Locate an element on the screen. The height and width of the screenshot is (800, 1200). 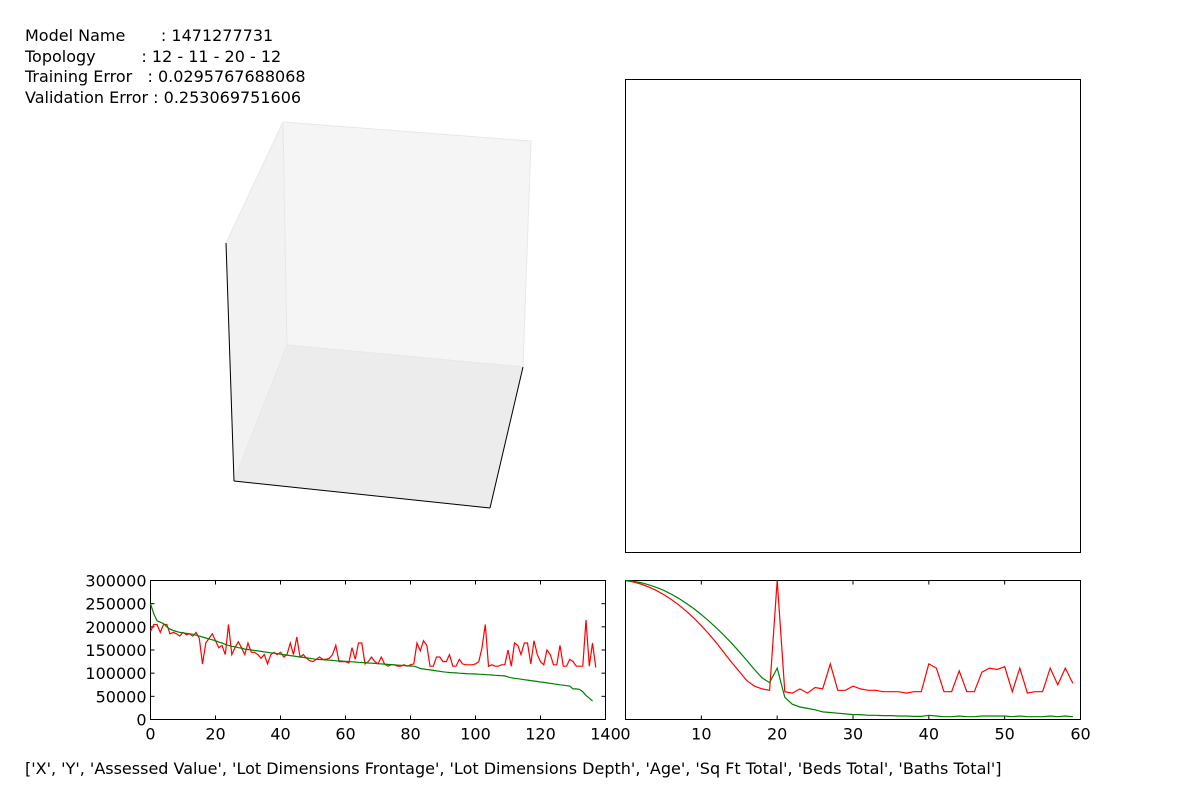
price-chart-x-tick-label: 0 is located at coordinates (150, 734).